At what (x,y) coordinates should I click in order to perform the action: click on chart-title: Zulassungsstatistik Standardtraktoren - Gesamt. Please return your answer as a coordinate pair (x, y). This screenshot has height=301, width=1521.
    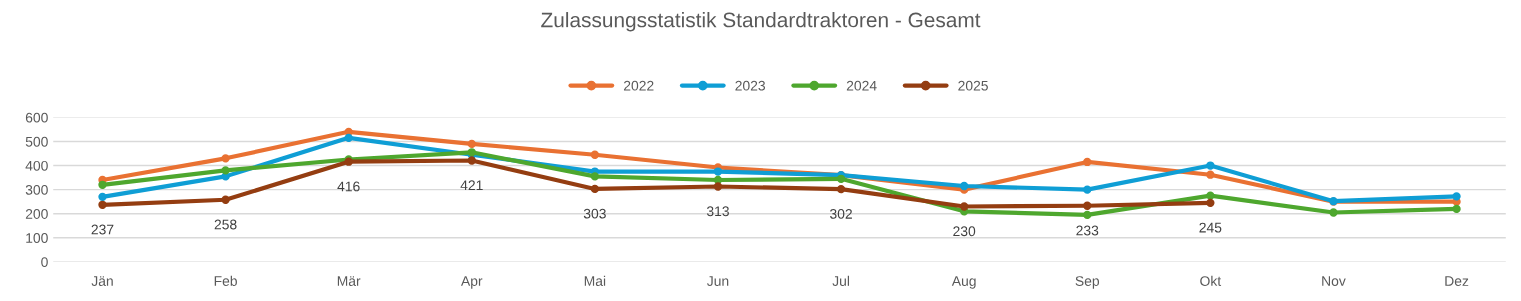
    Looking at the image, I should click on (761, 22).